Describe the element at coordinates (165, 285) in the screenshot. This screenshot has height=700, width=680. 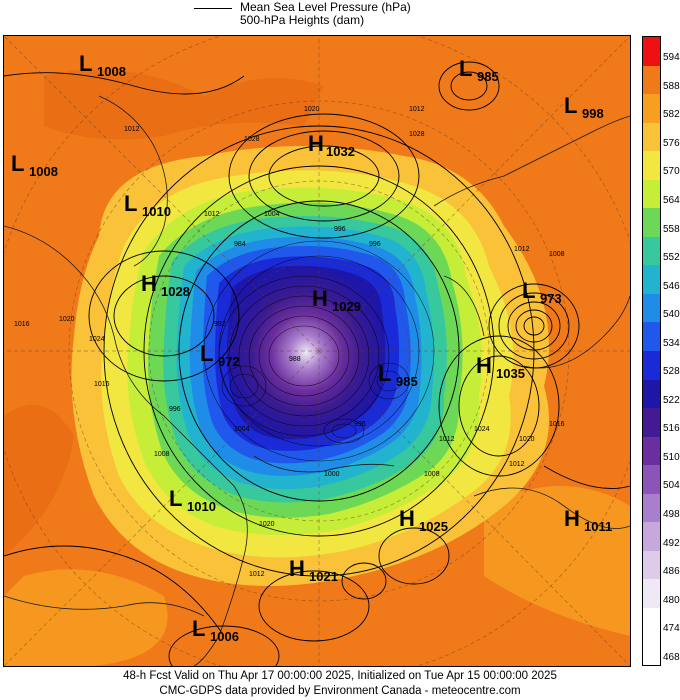
I see `pressure-system: H 1028` at that location.